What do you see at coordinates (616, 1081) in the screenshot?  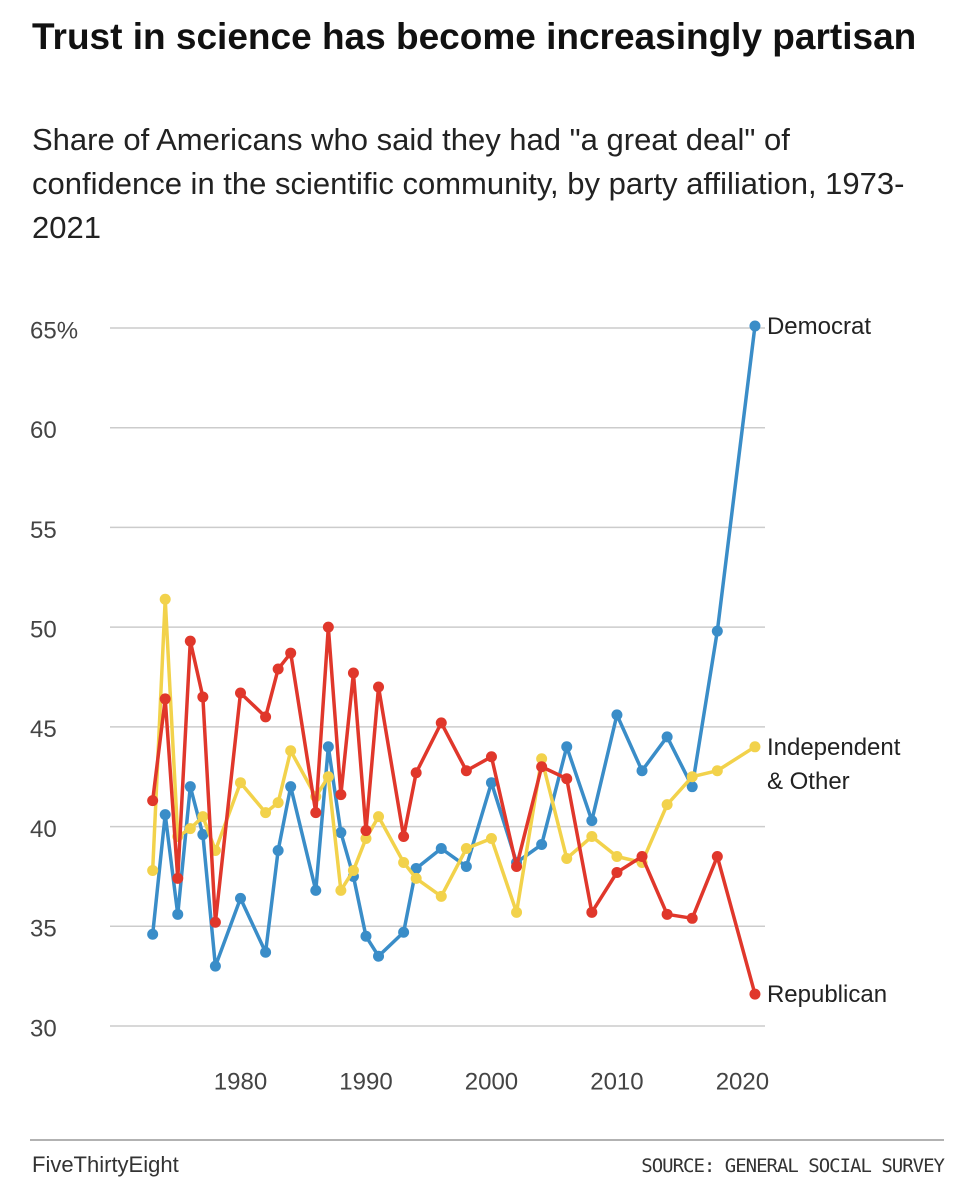 I see `x-tick-label: 2010` at bounding box center [616, 1081].